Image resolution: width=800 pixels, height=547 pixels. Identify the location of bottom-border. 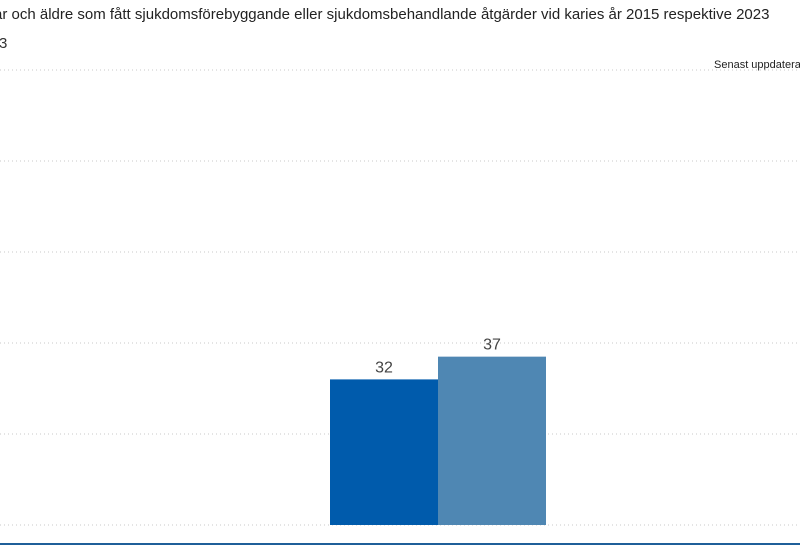
(400, 544).